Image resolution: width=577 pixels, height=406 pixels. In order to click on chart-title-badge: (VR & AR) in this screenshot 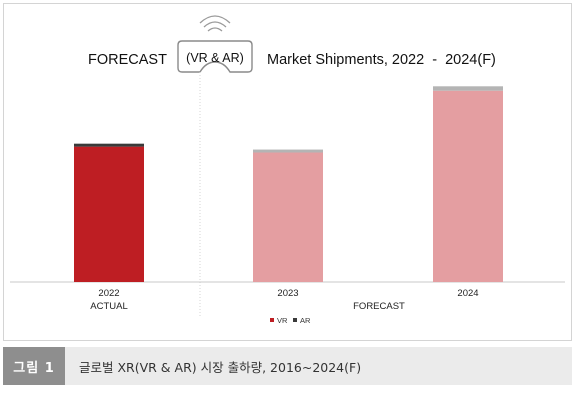, I will do `click(215, 58)`.